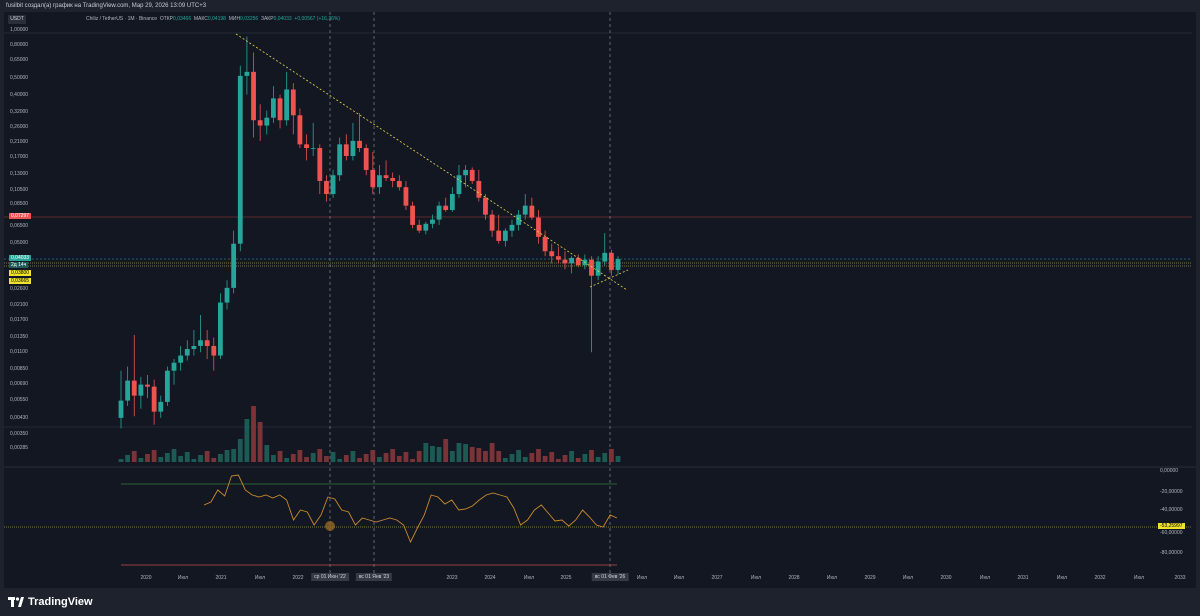 Image resolution: width=1200 pixels, height=616 pixels. What do you see at coordinates (221, 578) in the screenshot?
I see `time-axis-tick: 2021` at bounding box center [221, 578].